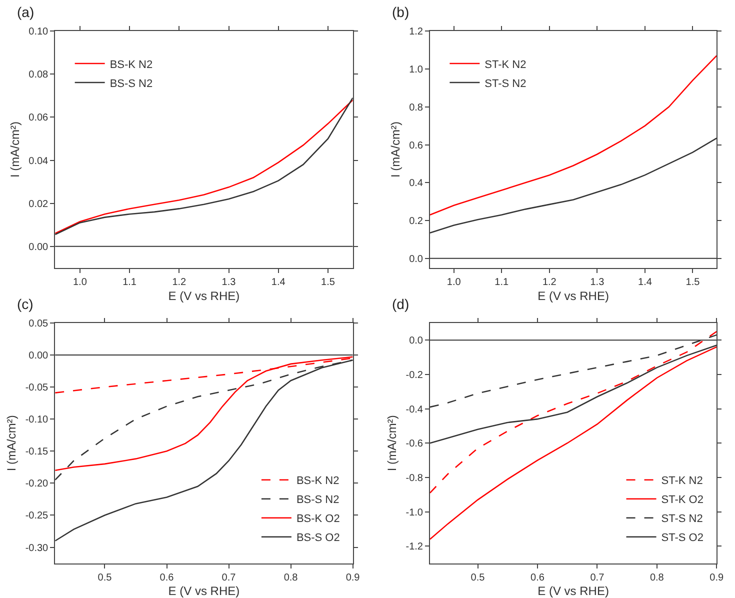 This screenshot has height=598, width=735. I want to click on y-tick-label: 0.6, so click(416, 146).